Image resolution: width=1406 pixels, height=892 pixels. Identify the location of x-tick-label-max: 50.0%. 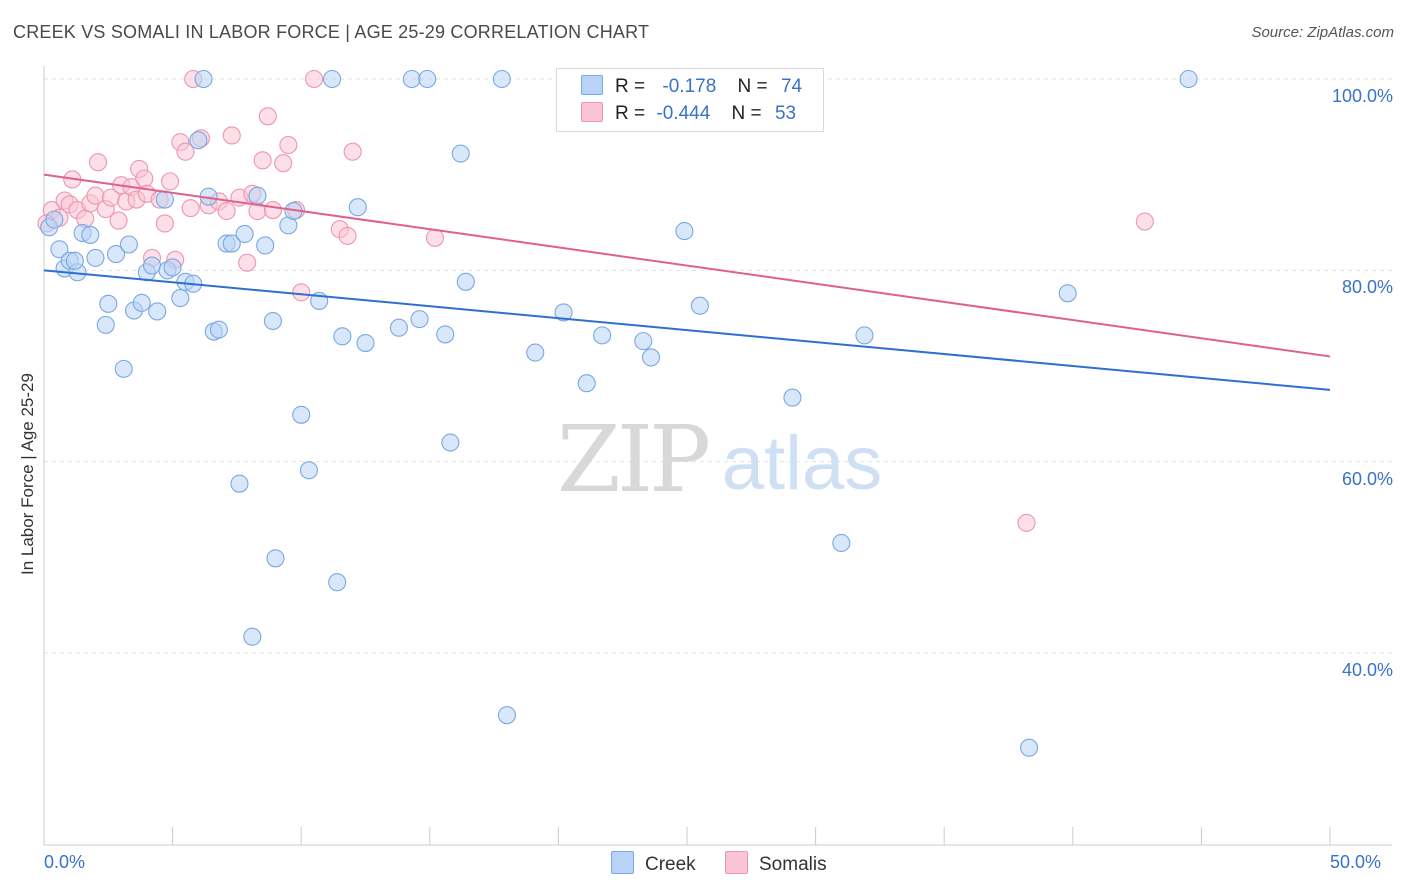
(1356, 862).